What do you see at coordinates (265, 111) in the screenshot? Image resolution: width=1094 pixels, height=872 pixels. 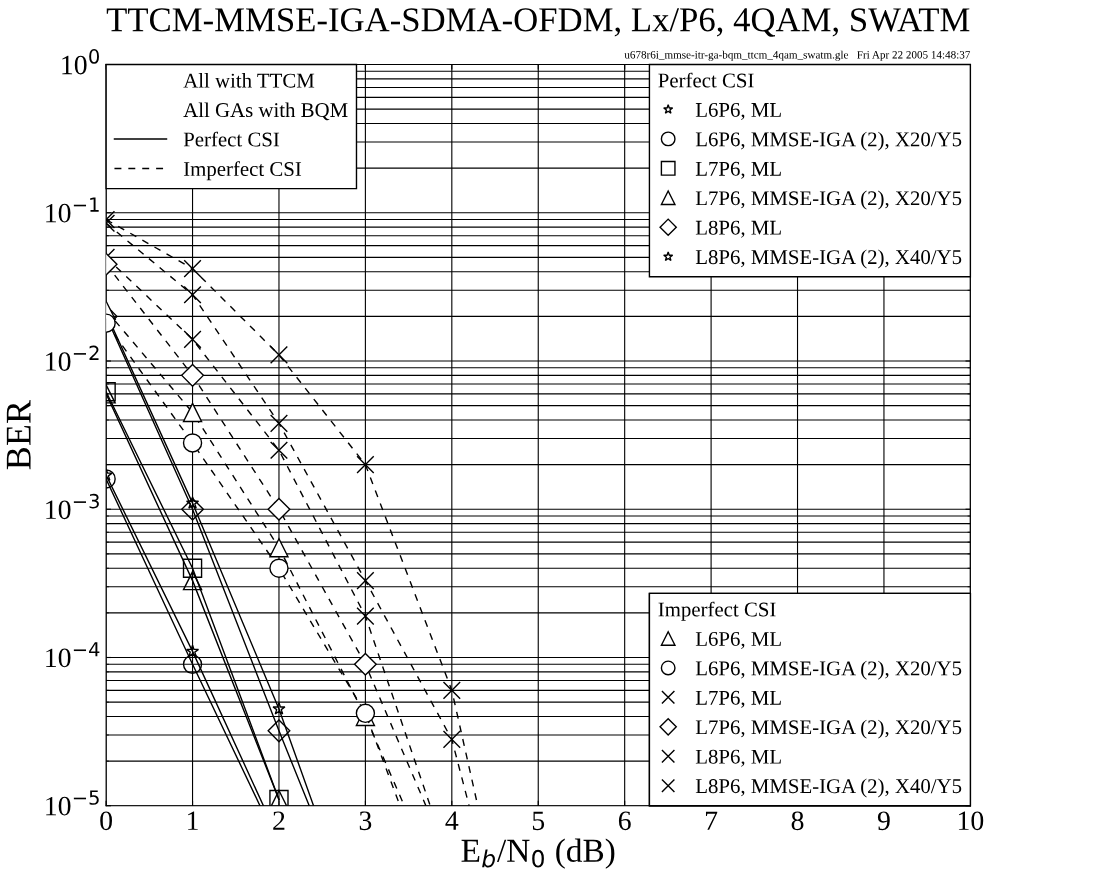 I see `annotation: All GAs with BQM` at bounding box center [265, 111].